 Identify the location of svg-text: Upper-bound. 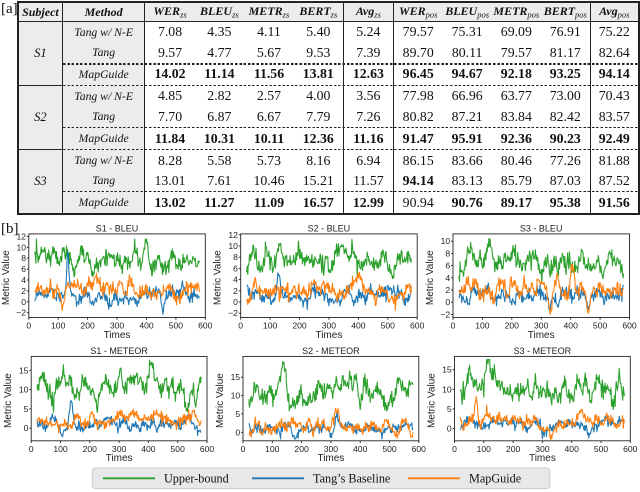
(196, 478).